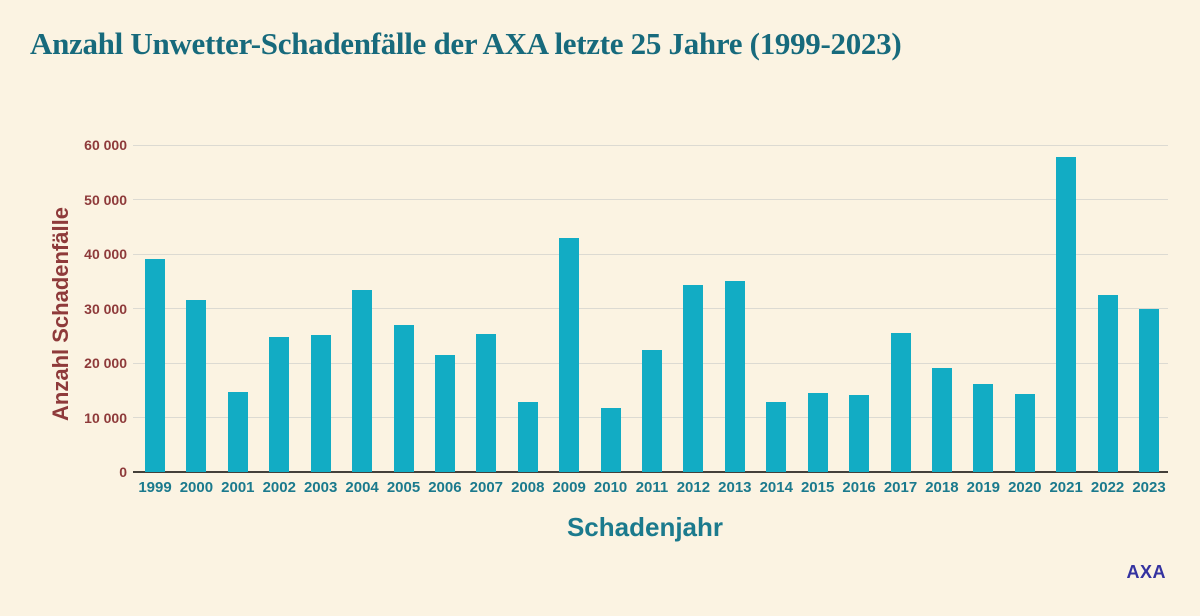 The width and height of the screenshot is (1200, 616). What do you see at coordinates (445, 487) in the screenshot?
I see `x-tick-label-2006: 2006` at bounding box center [445, 487].